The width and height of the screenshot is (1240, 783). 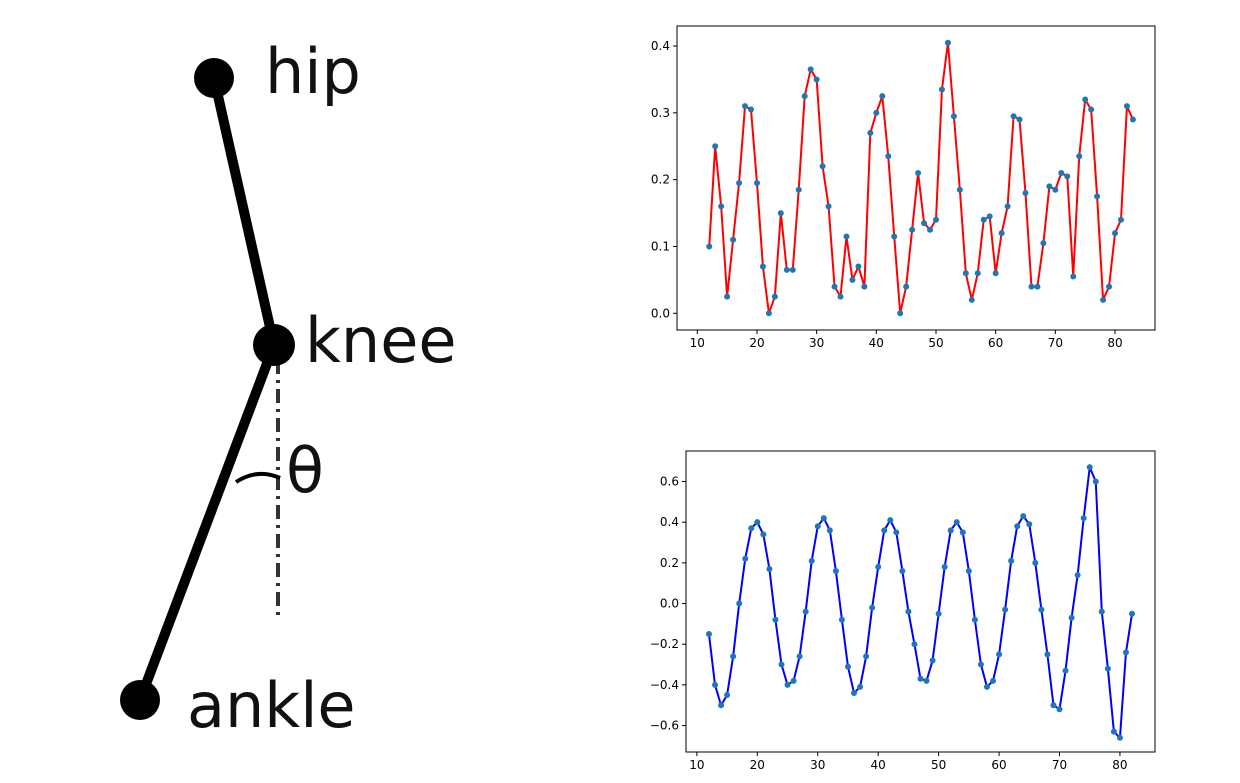 What do you see at coordinates (696, 765) in the screenshot?
I see `x-tick-label: 10` at bounding box center [696, 765].